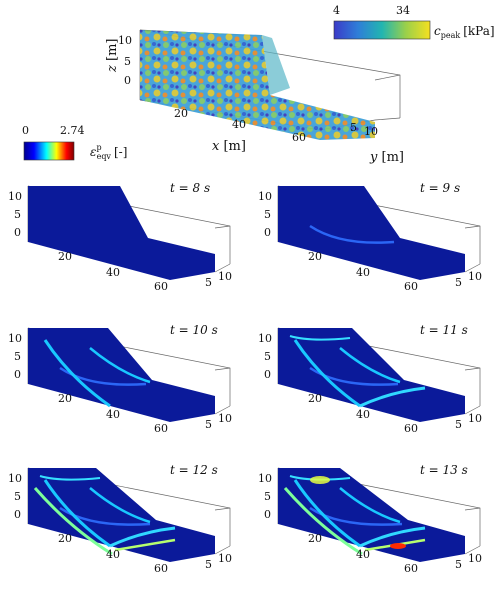  Describe the element at coordinates (49, 151) in the screenshot. I see `eqv-colorbar-gradient` at that location.